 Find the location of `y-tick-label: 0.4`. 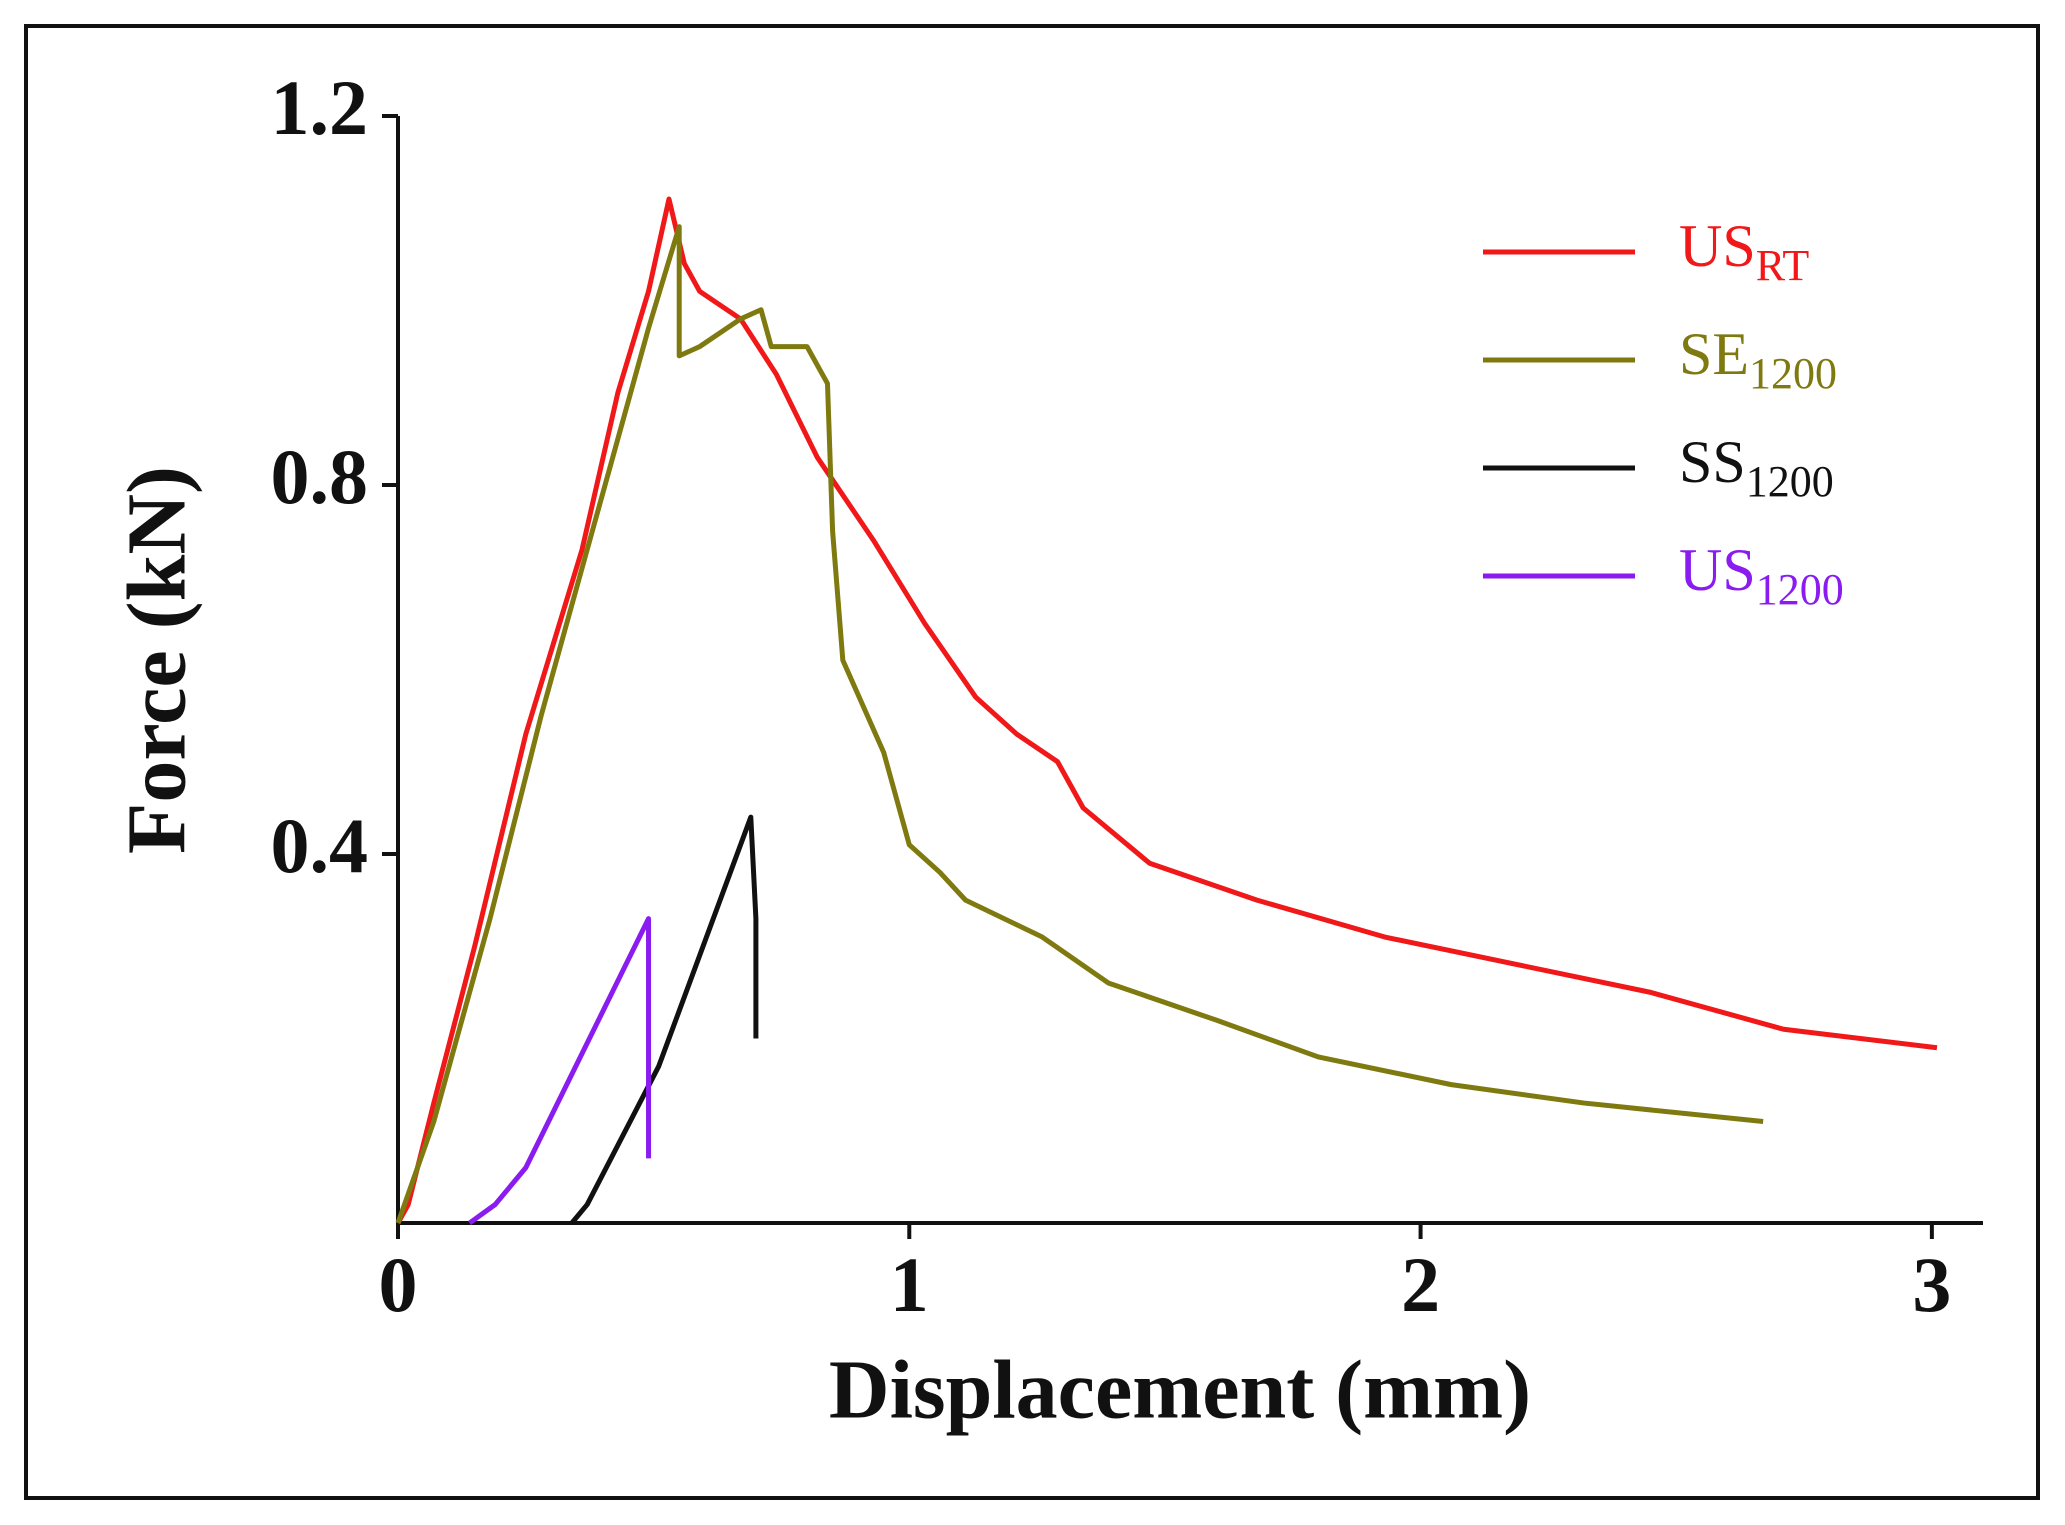

y-tick-label: 0.4 is located at coordinates (320, 845).